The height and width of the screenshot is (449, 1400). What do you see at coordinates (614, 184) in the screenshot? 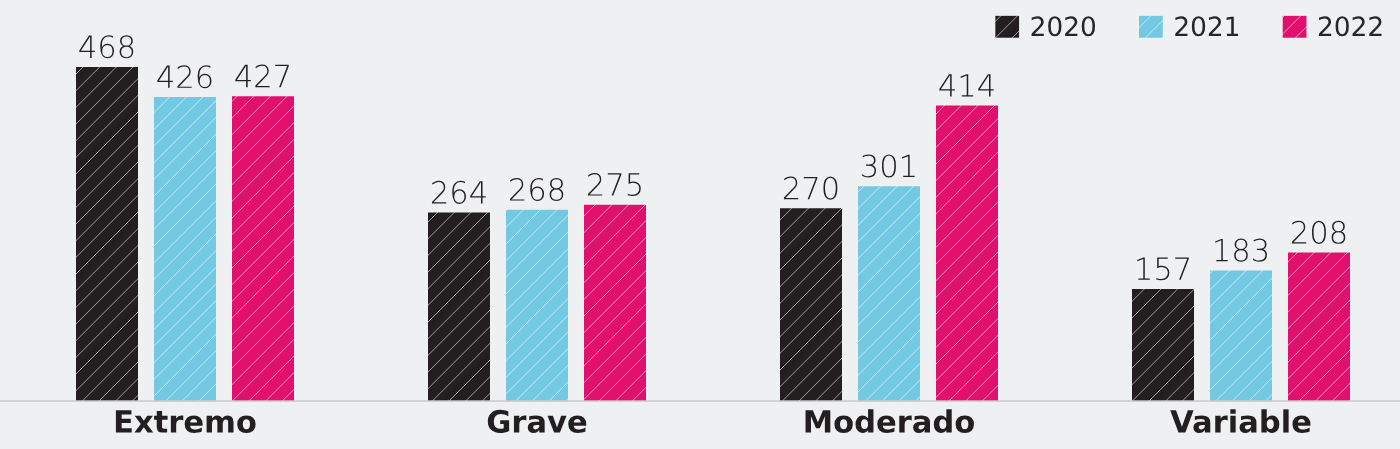
I see `data-label: 275` at bounding box center [614, 184].